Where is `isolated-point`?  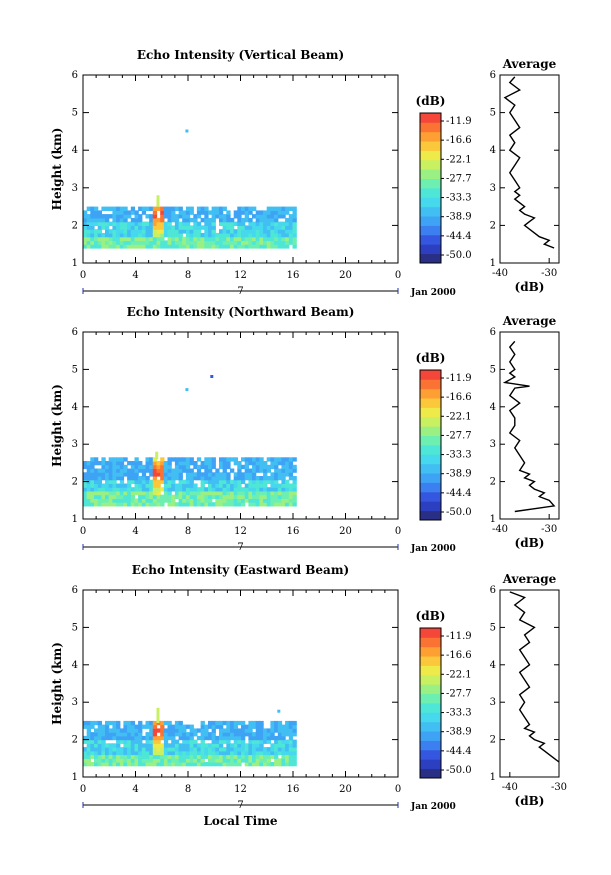
isolated-point is located at coordinates (187, 390).